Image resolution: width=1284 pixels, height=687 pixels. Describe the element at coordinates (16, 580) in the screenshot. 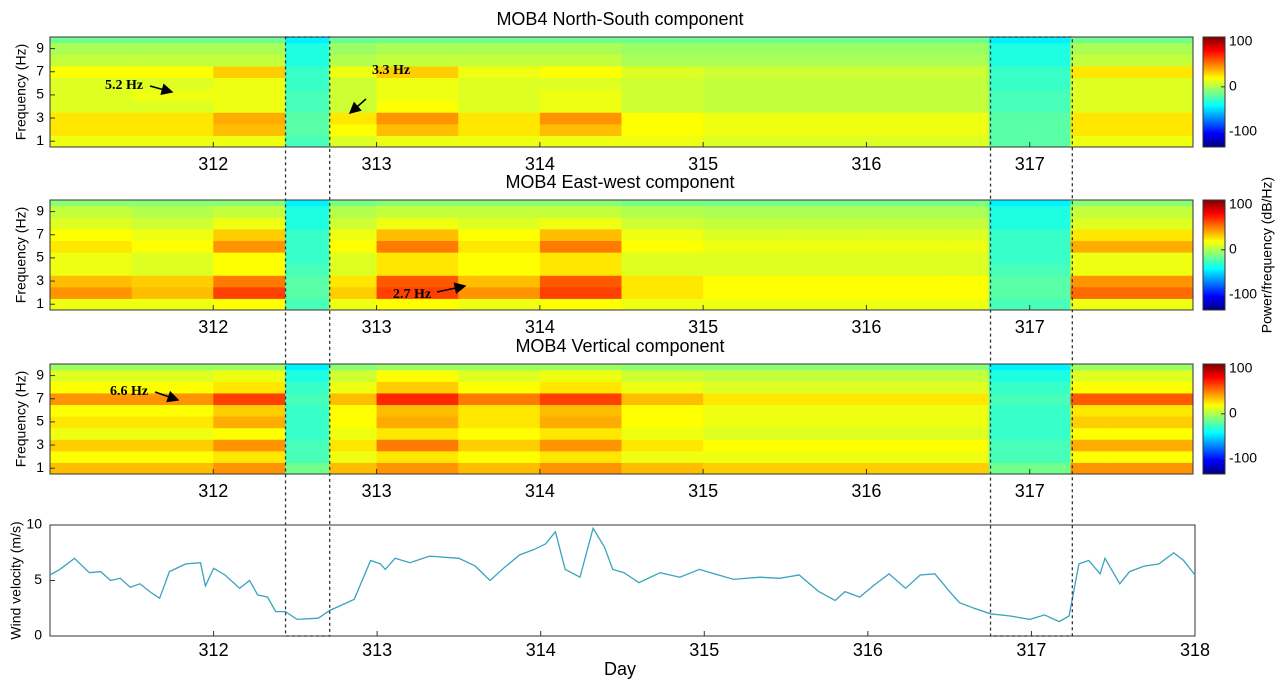

I see `y-axis-label: Wind velocity (m/s)` at that location.